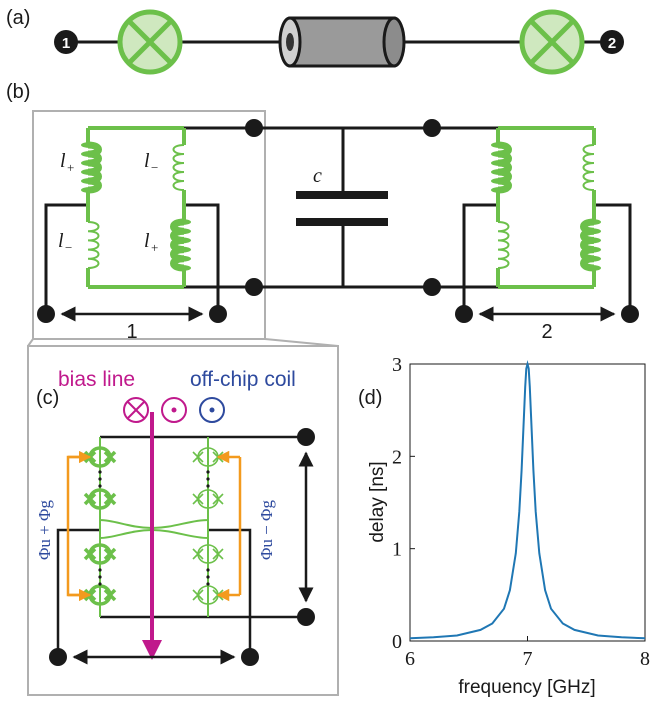 This screenshot has height=704, width=656. I want to click on ellipsis-dots, so click(154, 528).